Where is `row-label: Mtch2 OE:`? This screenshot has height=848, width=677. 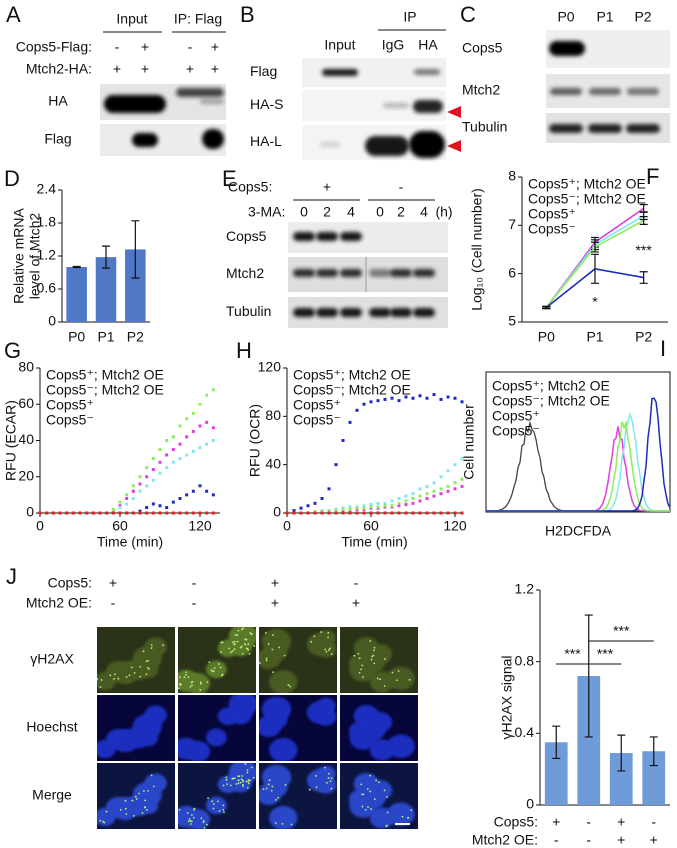
row-label: Mtch2 OE: is located at coordinates (505, 840).